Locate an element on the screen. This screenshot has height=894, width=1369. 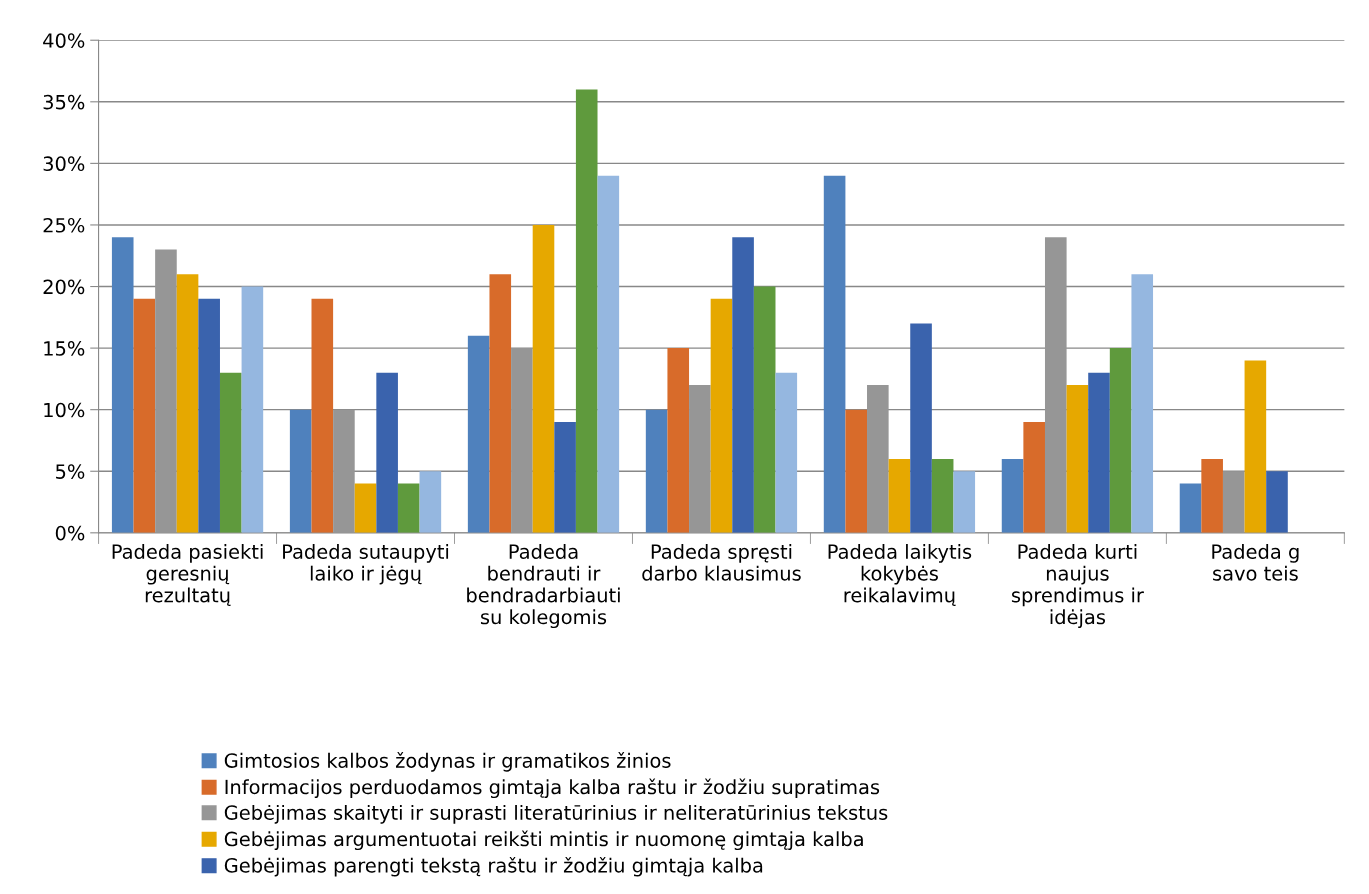
y-tick-label: 20% is located at coordinates (64, 287).